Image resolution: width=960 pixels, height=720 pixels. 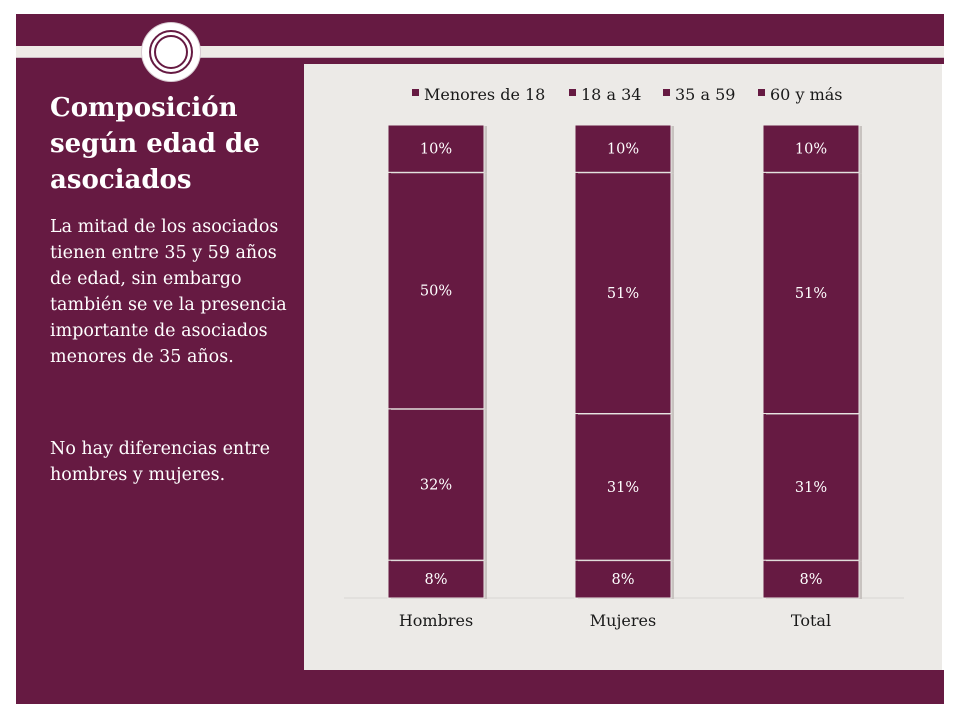 I want to click on top-rule, so click(x=480, y=57).